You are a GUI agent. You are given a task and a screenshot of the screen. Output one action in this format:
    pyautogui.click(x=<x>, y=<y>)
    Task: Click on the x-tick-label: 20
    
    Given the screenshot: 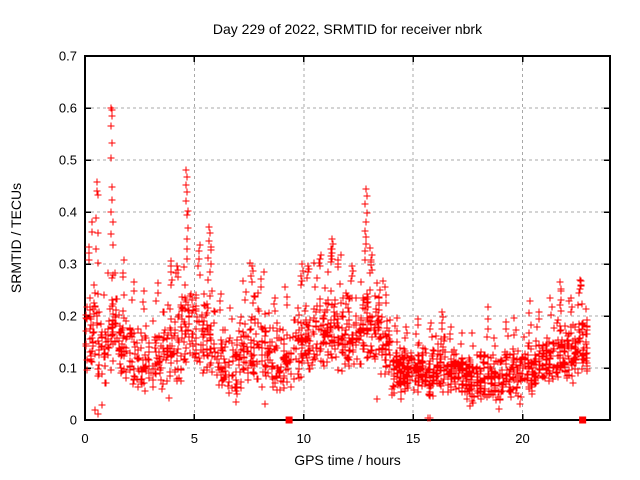 What is the action you would take?
    pyautogui.click(x=522, y=438)
    